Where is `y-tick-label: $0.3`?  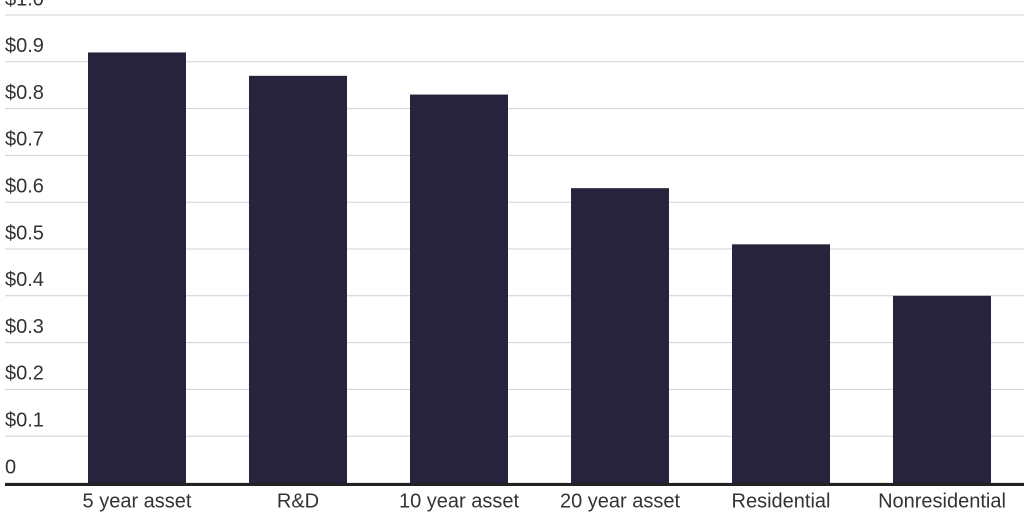 y-tick-label: $0.3 is located at coordinates (24, 327).